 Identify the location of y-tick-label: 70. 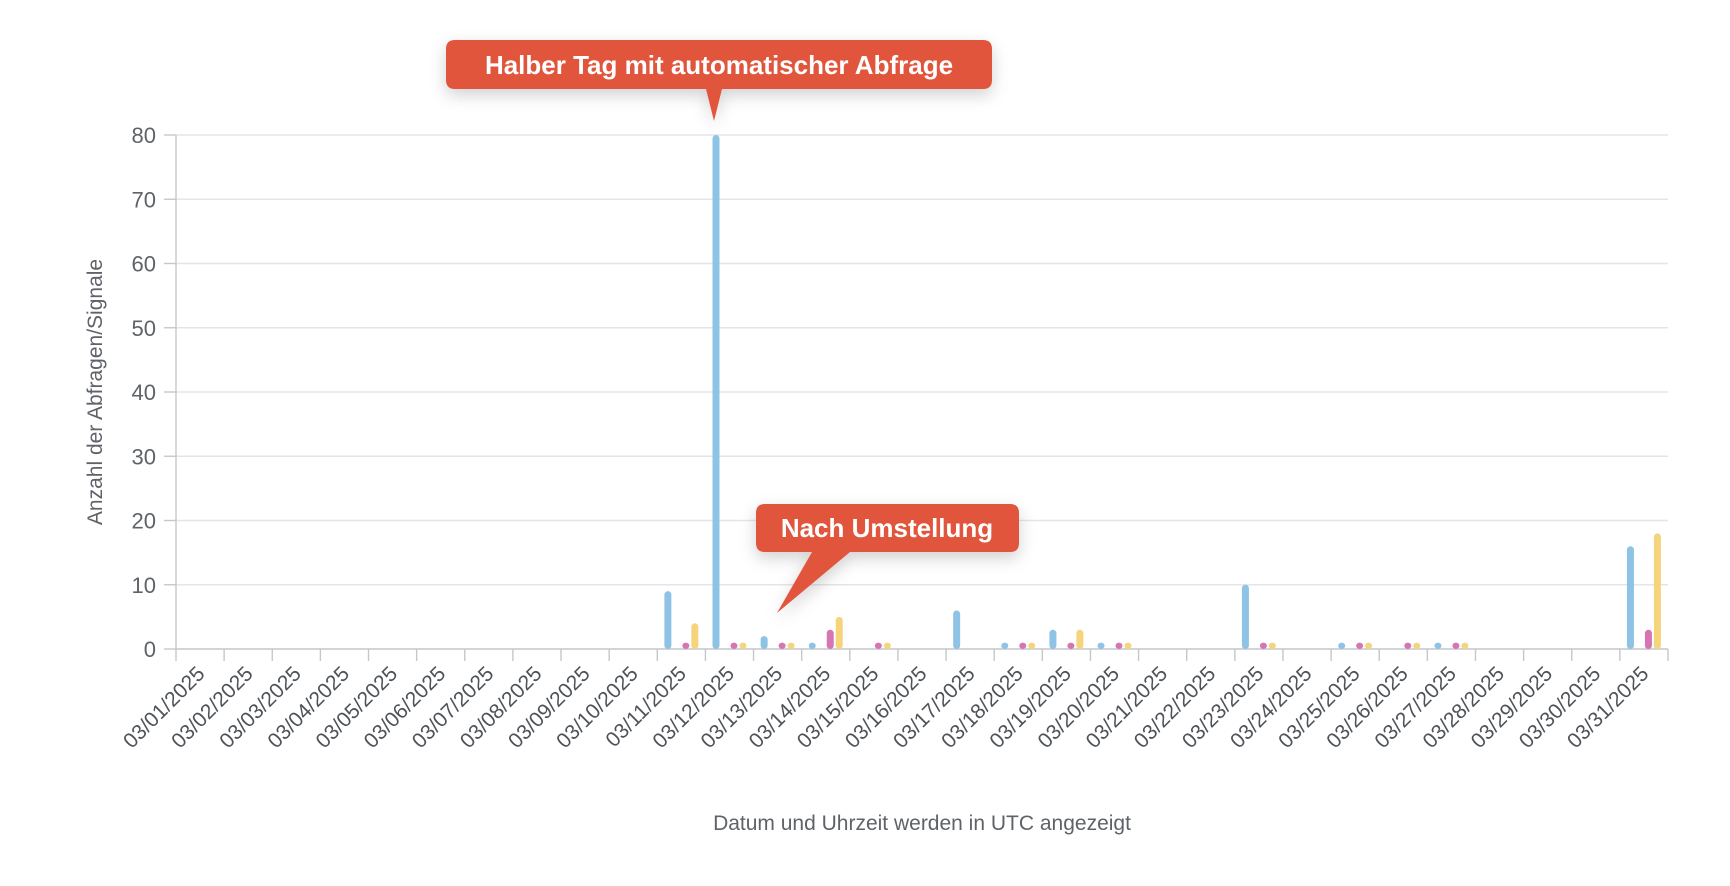
(144, 199).